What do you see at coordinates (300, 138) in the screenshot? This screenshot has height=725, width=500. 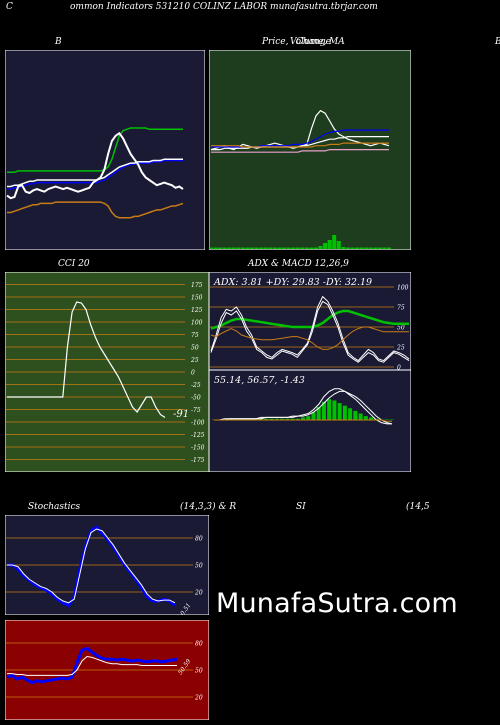 I see `price-ma-blue-line` at bounding box center [300, 138].